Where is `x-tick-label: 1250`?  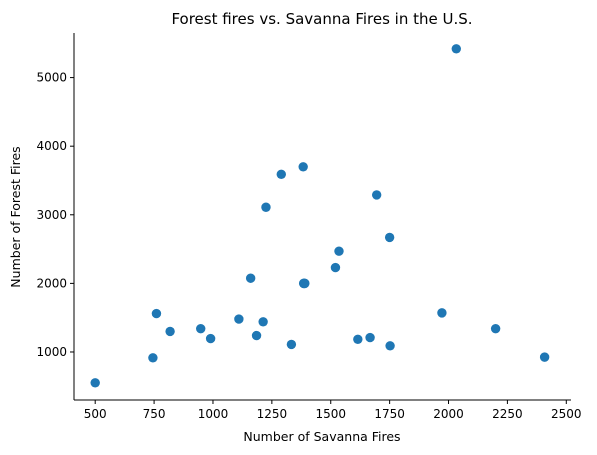
x-tick-label: 1250 is located at coordinates (272, 414).